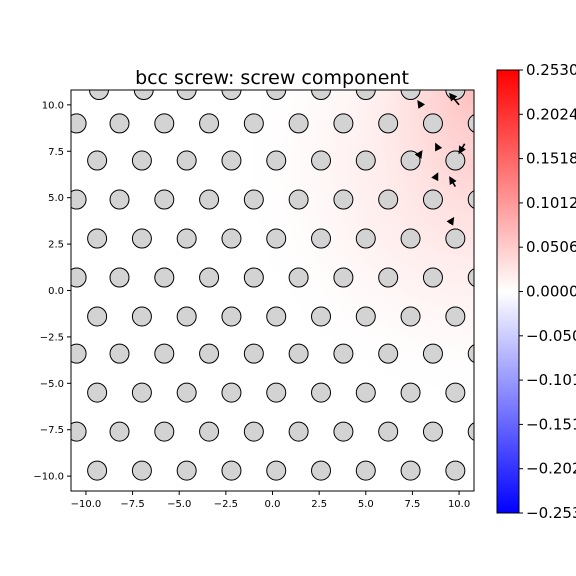  What do you see at coordinates (459, 504) in the screenshot?
I see `x-tick-label: 10.0` at bounding box center [459, 504].